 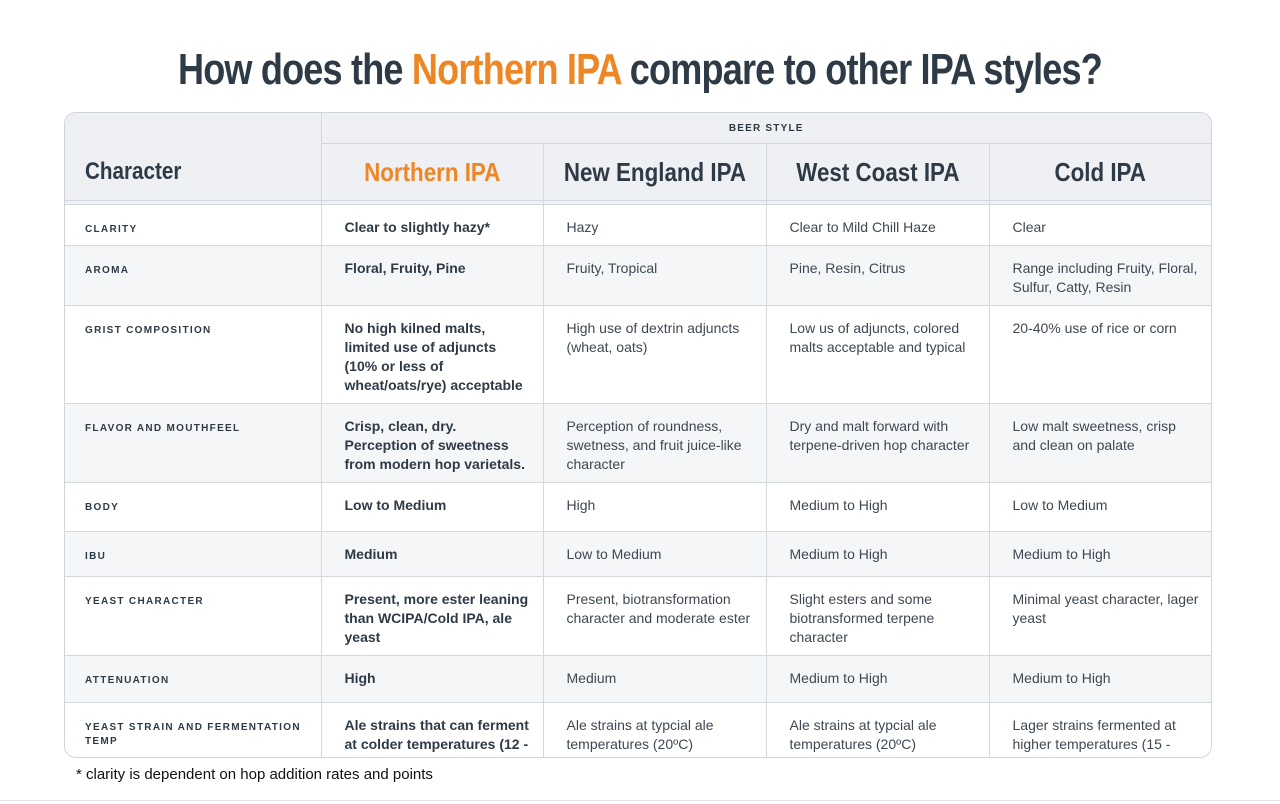 I want to click on cell-northern-ipa: Low to Medium, so click(x=432, y=507).